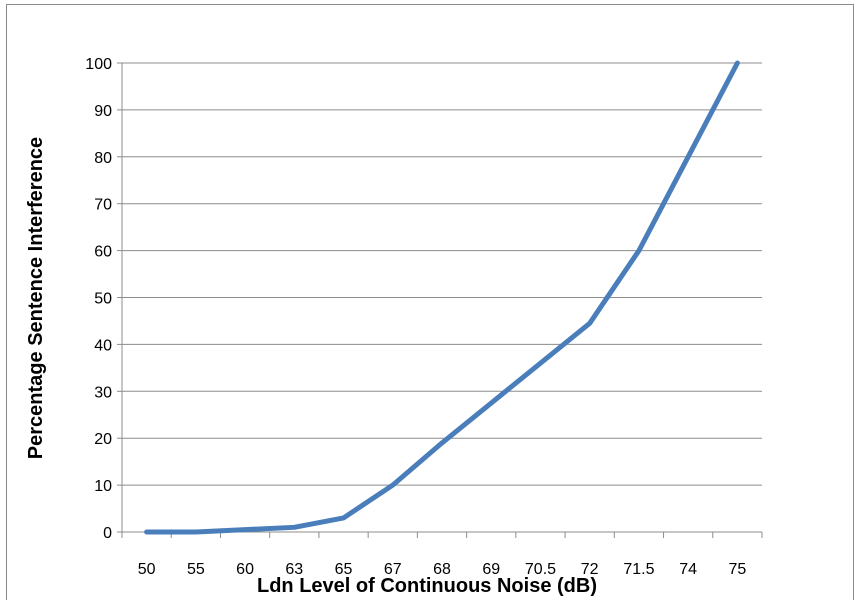  I want to click on x-axis-title: Ldn Level of Continuous Noise (dB), so click(427, 586).